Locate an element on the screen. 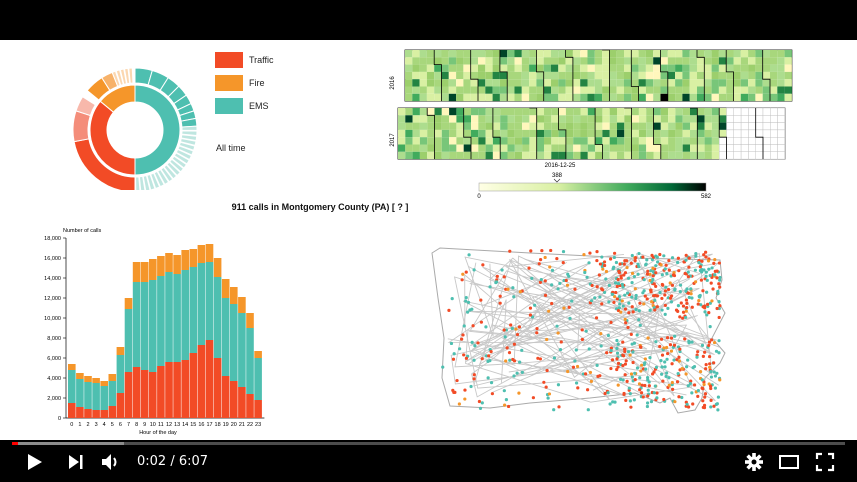 This screenshot has height=482, width=857. settings-gear-icon is located at coordinates (754, 462).